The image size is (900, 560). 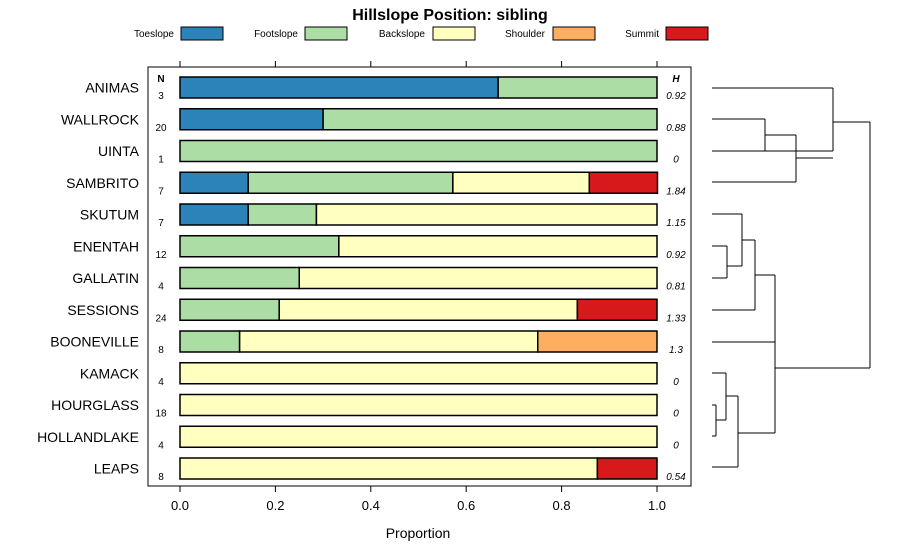 What do you see at coordinates (154, 34) in the screenshot?
I see `legend-label: Toeslope` at bounding box center [154, 34].